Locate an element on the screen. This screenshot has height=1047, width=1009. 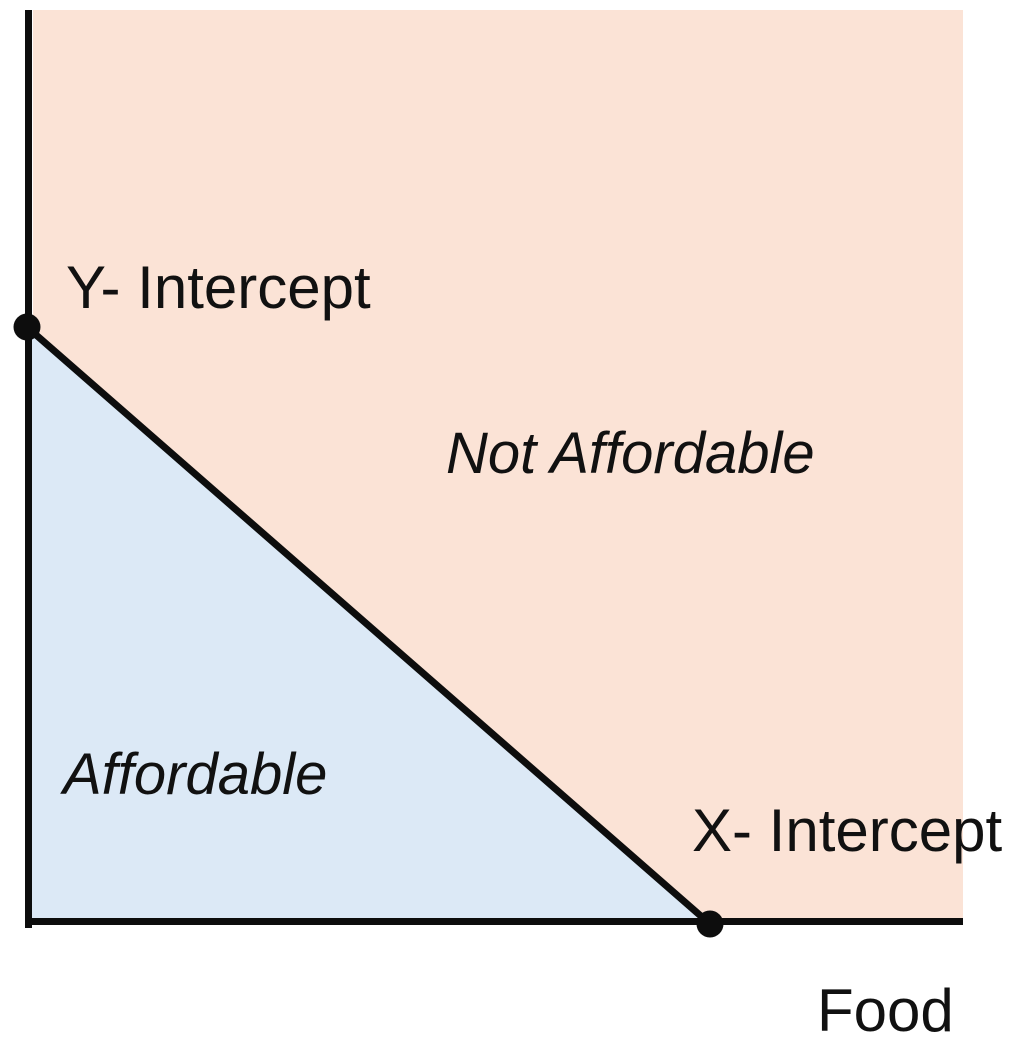
y-intercept-label: Y- Intercept is located at coordinates (218, 287).